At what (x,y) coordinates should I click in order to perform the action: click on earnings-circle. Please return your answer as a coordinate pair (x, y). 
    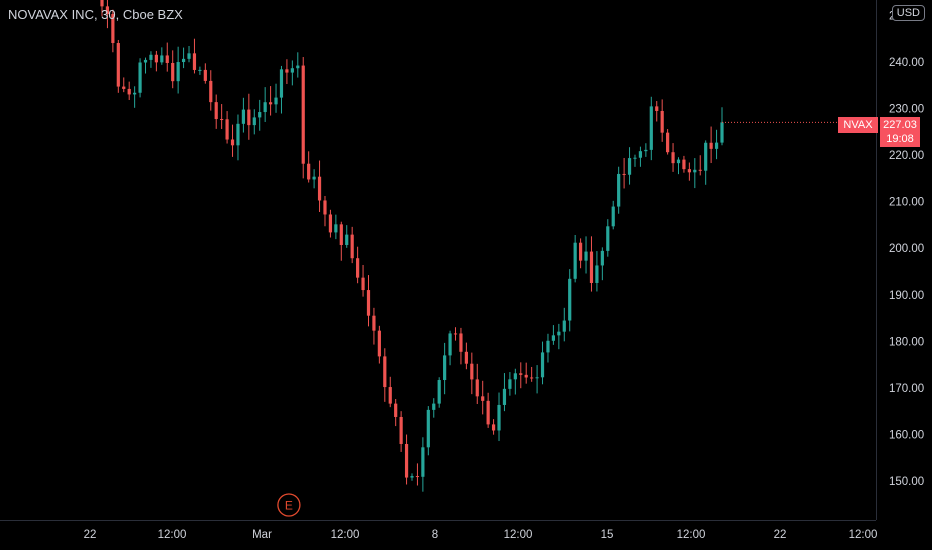
    Looking at the image, I should click on (289, 505).